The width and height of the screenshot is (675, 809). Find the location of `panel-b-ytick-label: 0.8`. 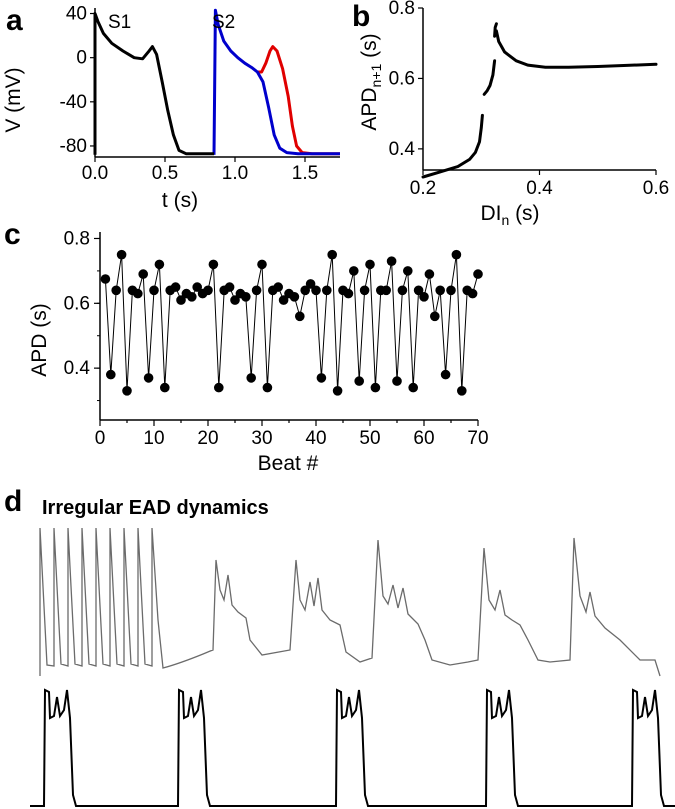

panel-b-ytick-label: 0.8 is located at coordinates (402, 9).